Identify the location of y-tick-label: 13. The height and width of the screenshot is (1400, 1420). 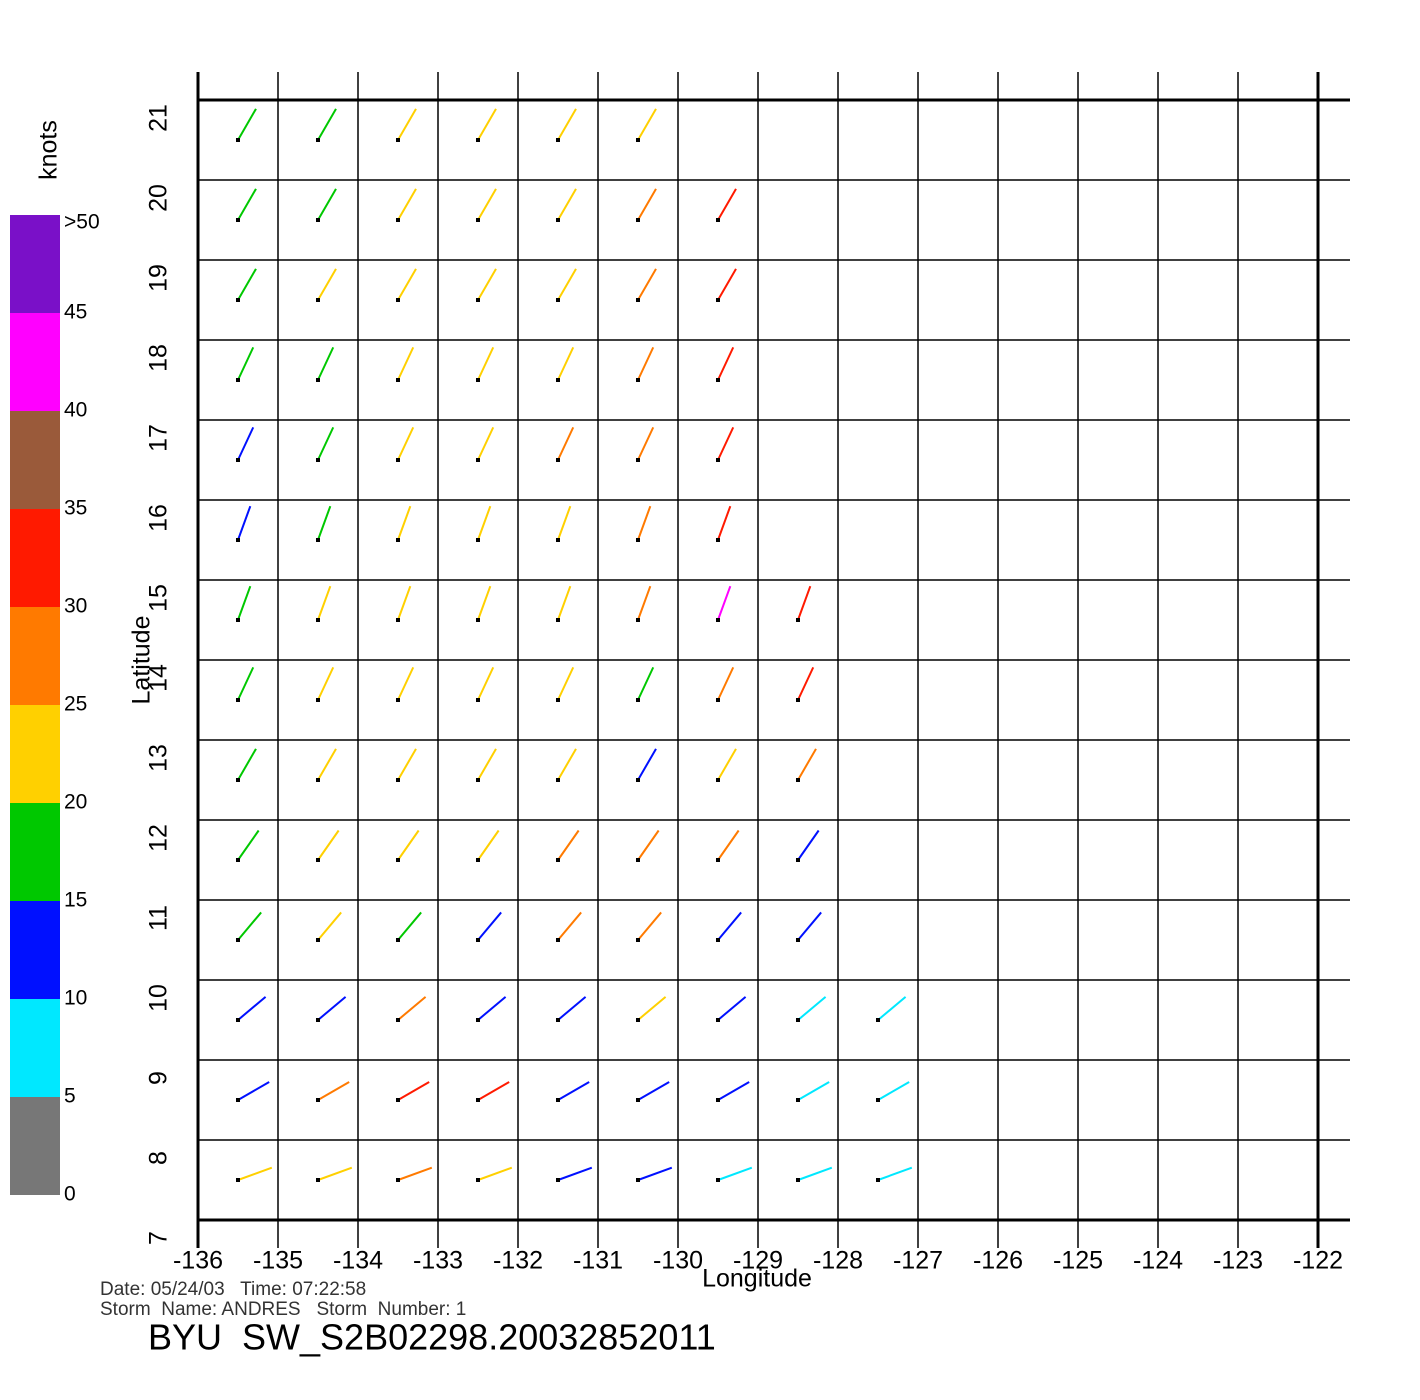
(159, 758).